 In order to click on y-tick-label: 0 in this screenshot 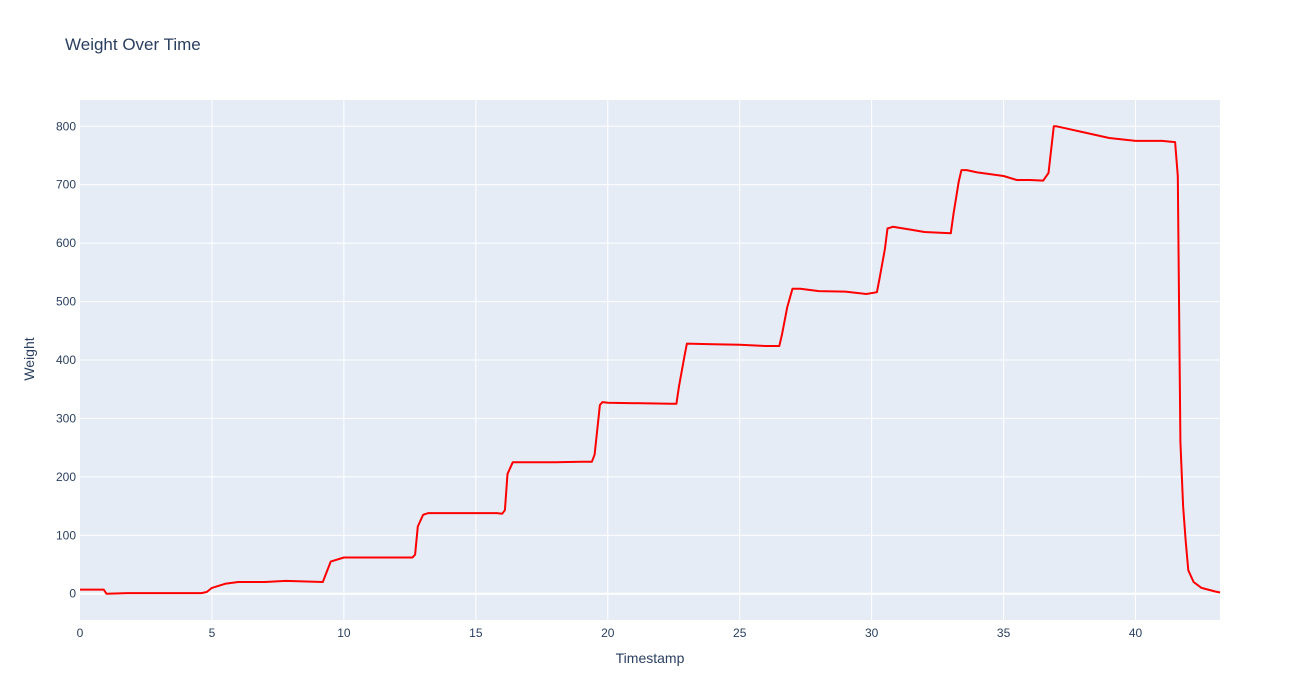, I will do `click(72, 594)`.